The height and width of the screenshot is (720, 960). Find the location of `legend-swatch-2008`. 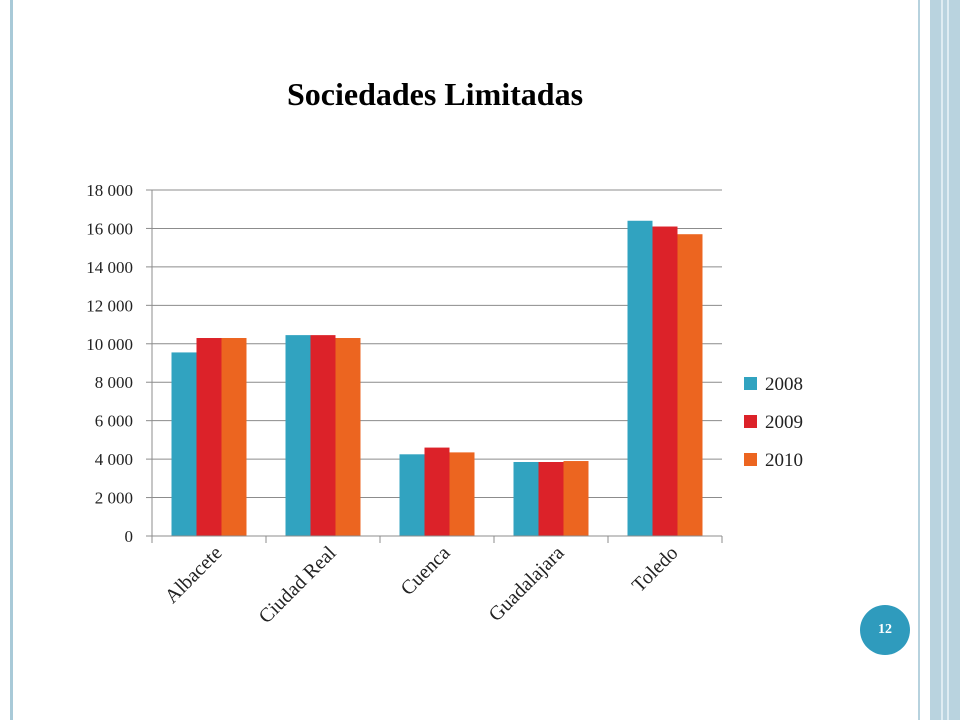

legend-swatch-2008 is located at coordinates (750, 383).